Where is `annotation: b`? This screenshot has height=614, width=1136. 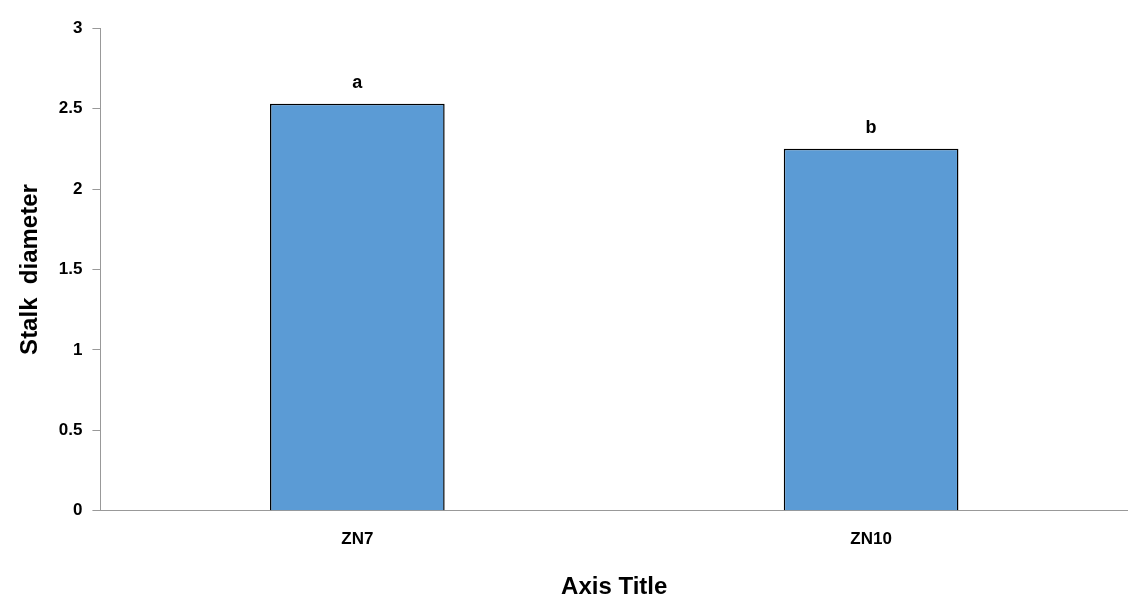 annotation: b is located at coordinates (871, 126).